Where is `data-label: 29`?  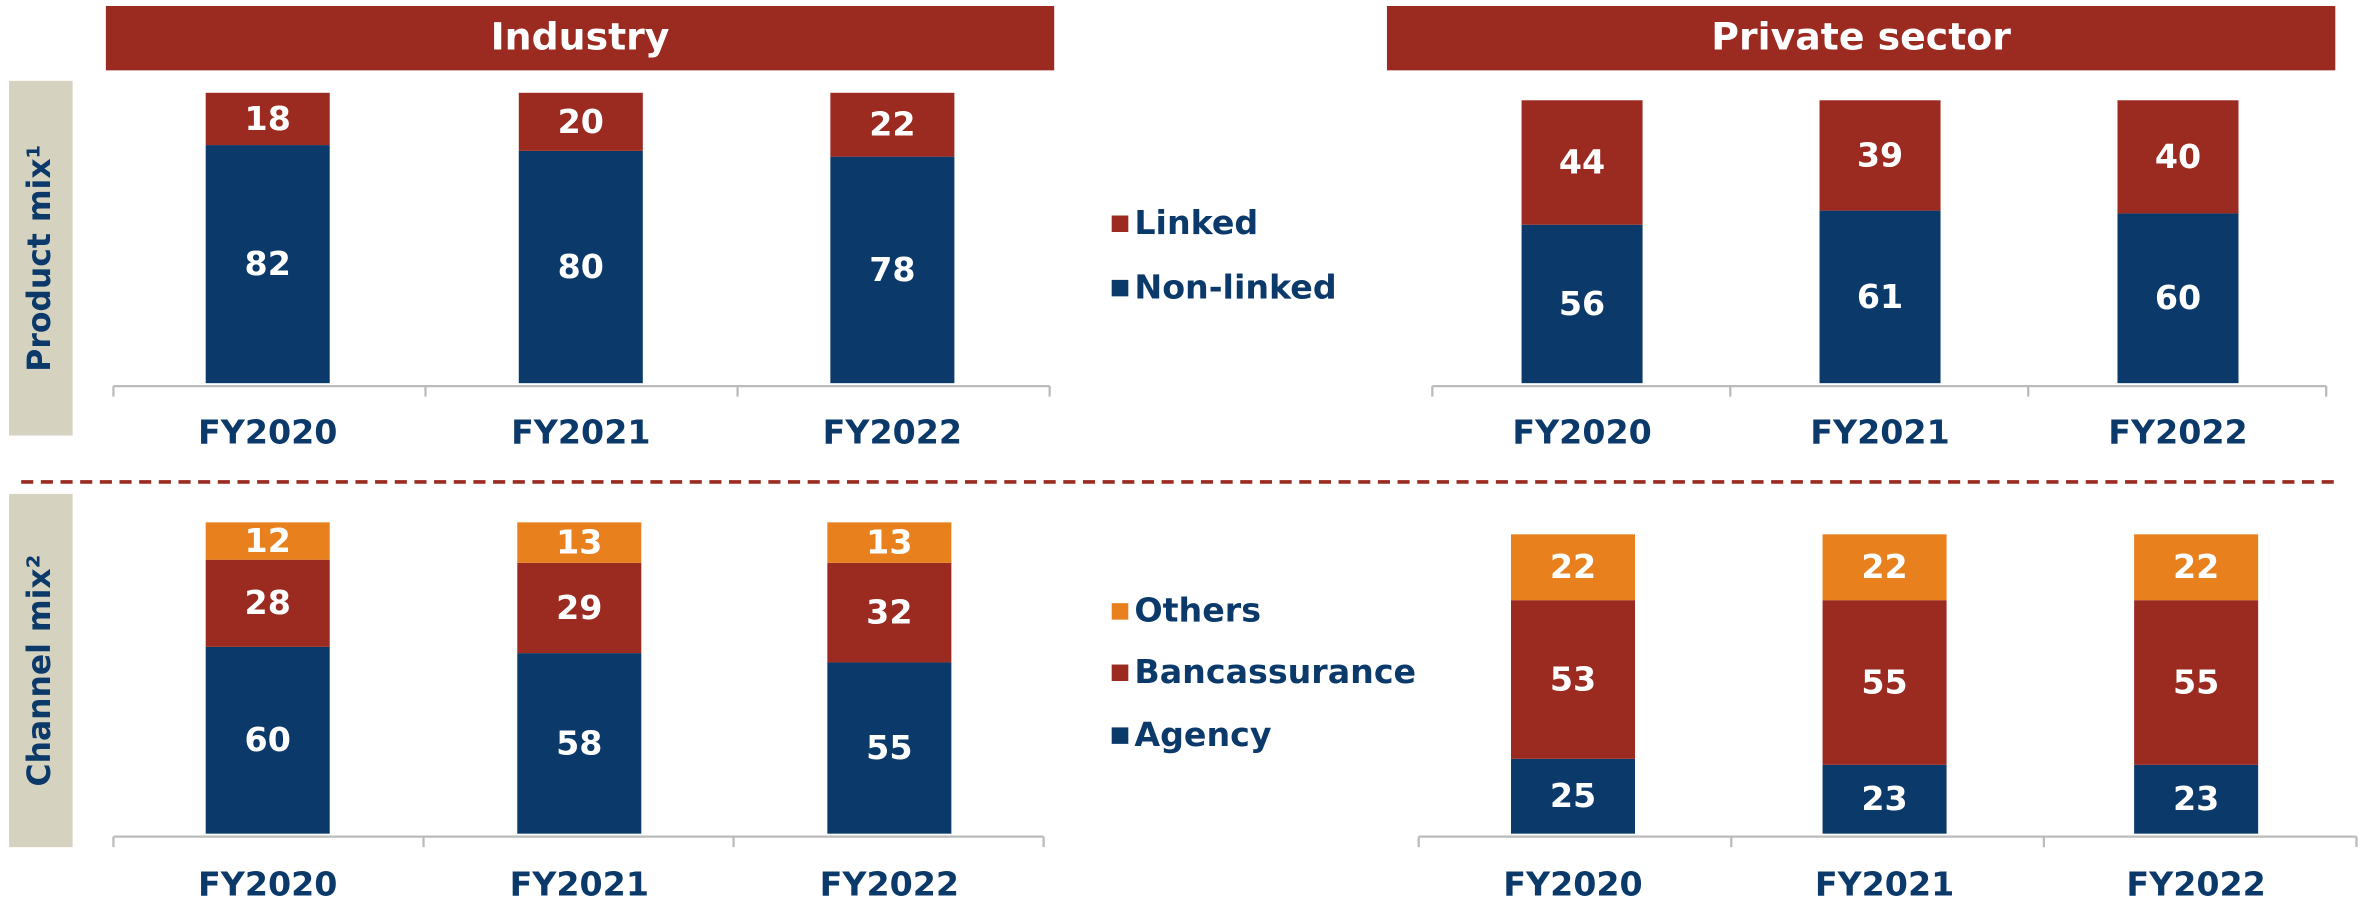 data-label: 29 is located at coordinates (579, 607).